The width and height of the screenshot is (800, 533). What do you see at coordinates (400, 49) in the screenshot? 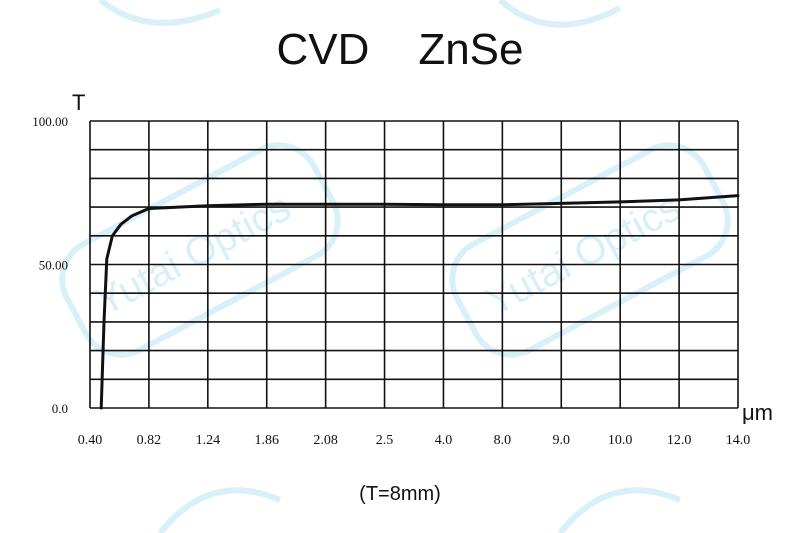
I see `chart-title: CVD ZnSe` at bounding box center [400, 49].